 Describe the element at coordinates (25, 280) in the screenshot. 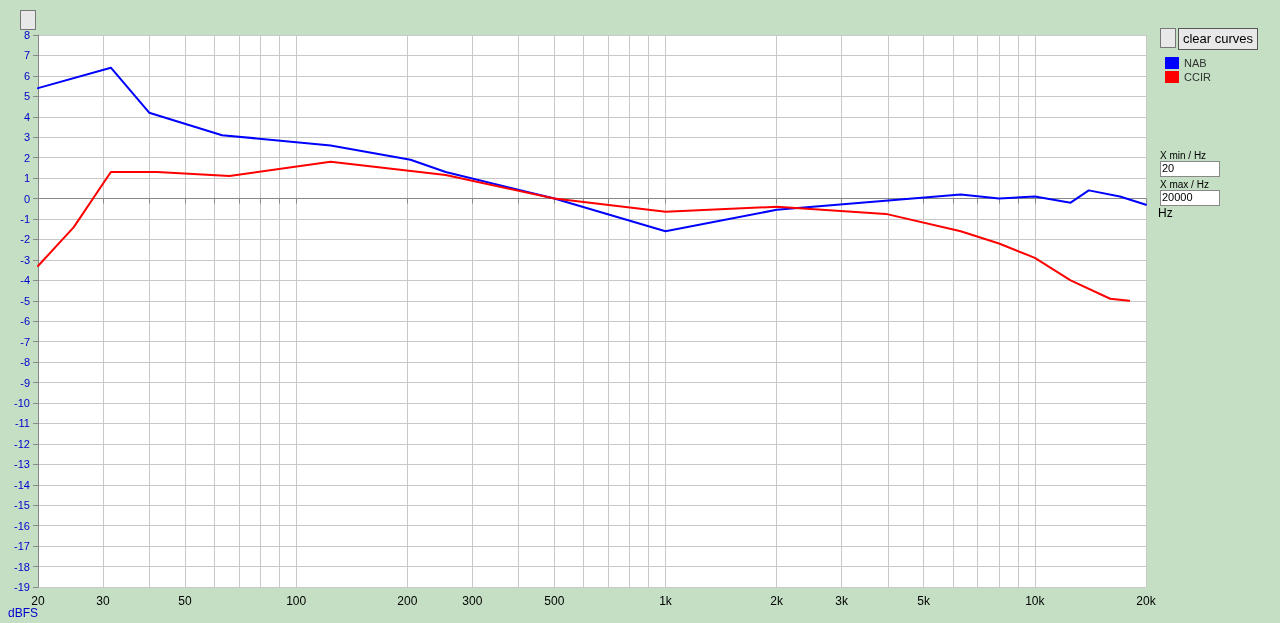

I see `y-tick-label: -4` at that location.